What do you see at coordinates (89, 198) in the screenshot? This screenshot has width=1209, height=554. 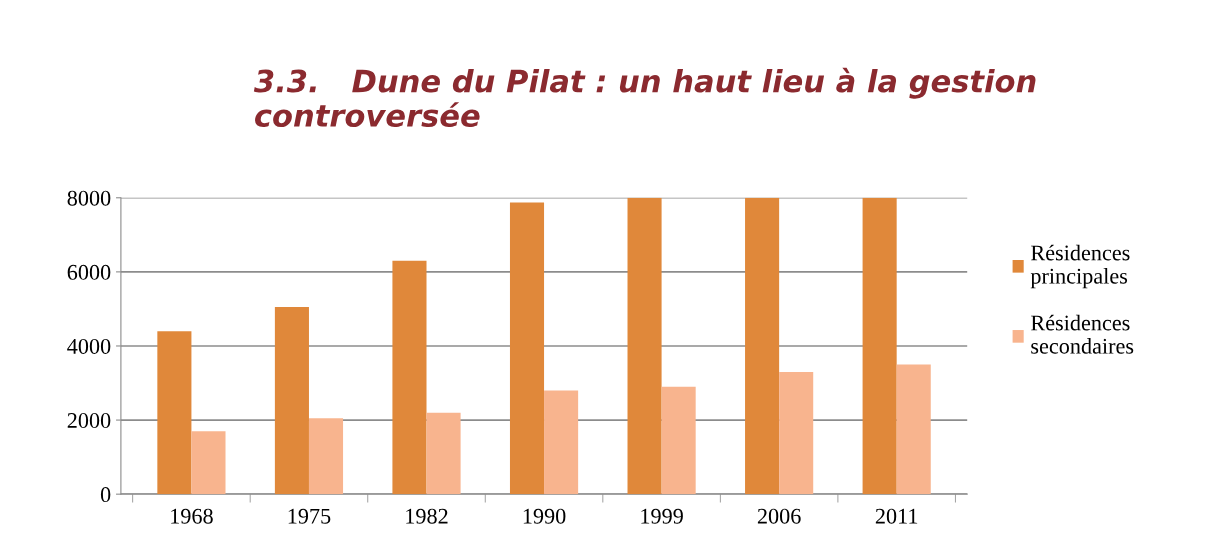 I see `y-tick-label: 8000` at bounding box center [89, 198].